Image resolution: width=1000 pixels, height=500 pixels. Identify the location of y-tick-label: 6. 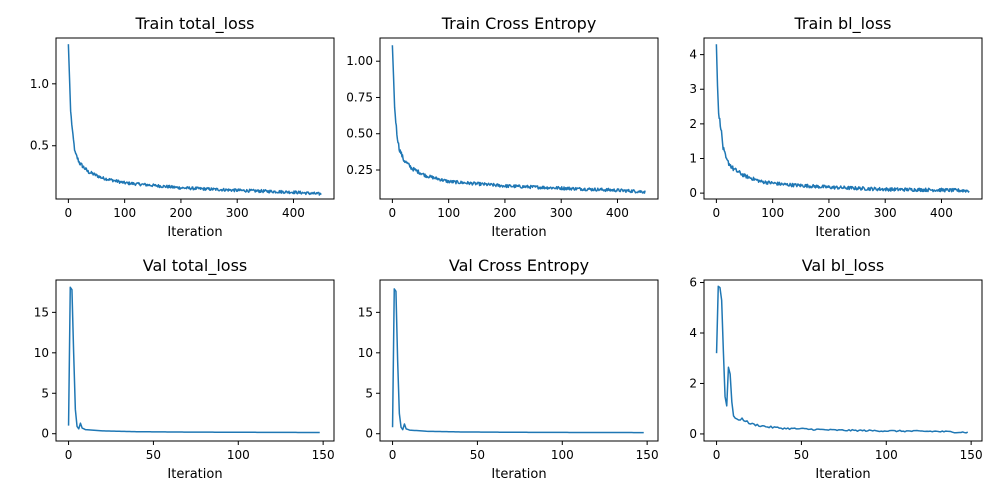
(693, 283).